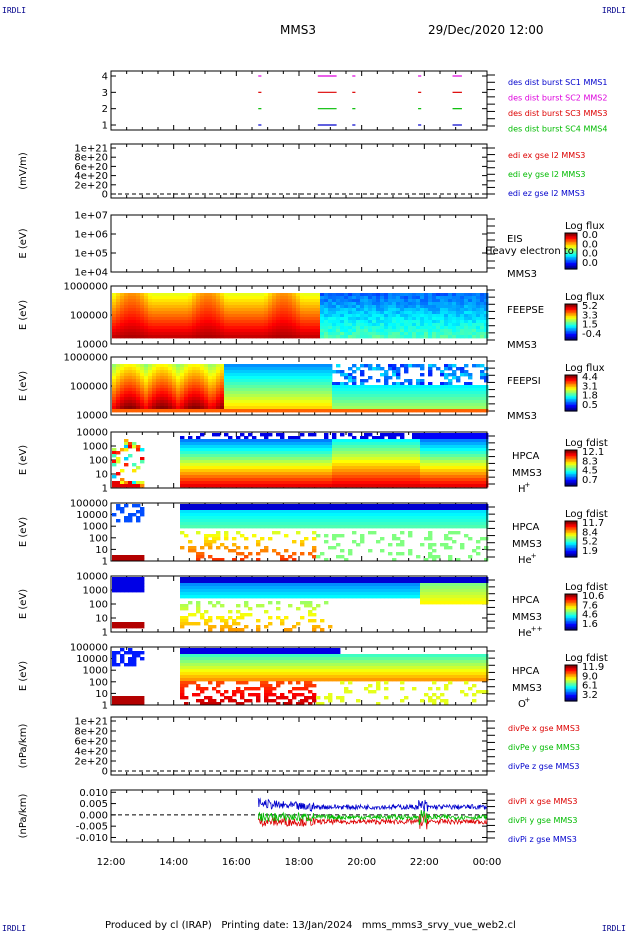 The width and height of the screenshot is (630, 934). What do you see at coordinates (613, 10) in the screenshot?
I see `corner-label-top-right: IRDLI` at bounding box center [613, 10].